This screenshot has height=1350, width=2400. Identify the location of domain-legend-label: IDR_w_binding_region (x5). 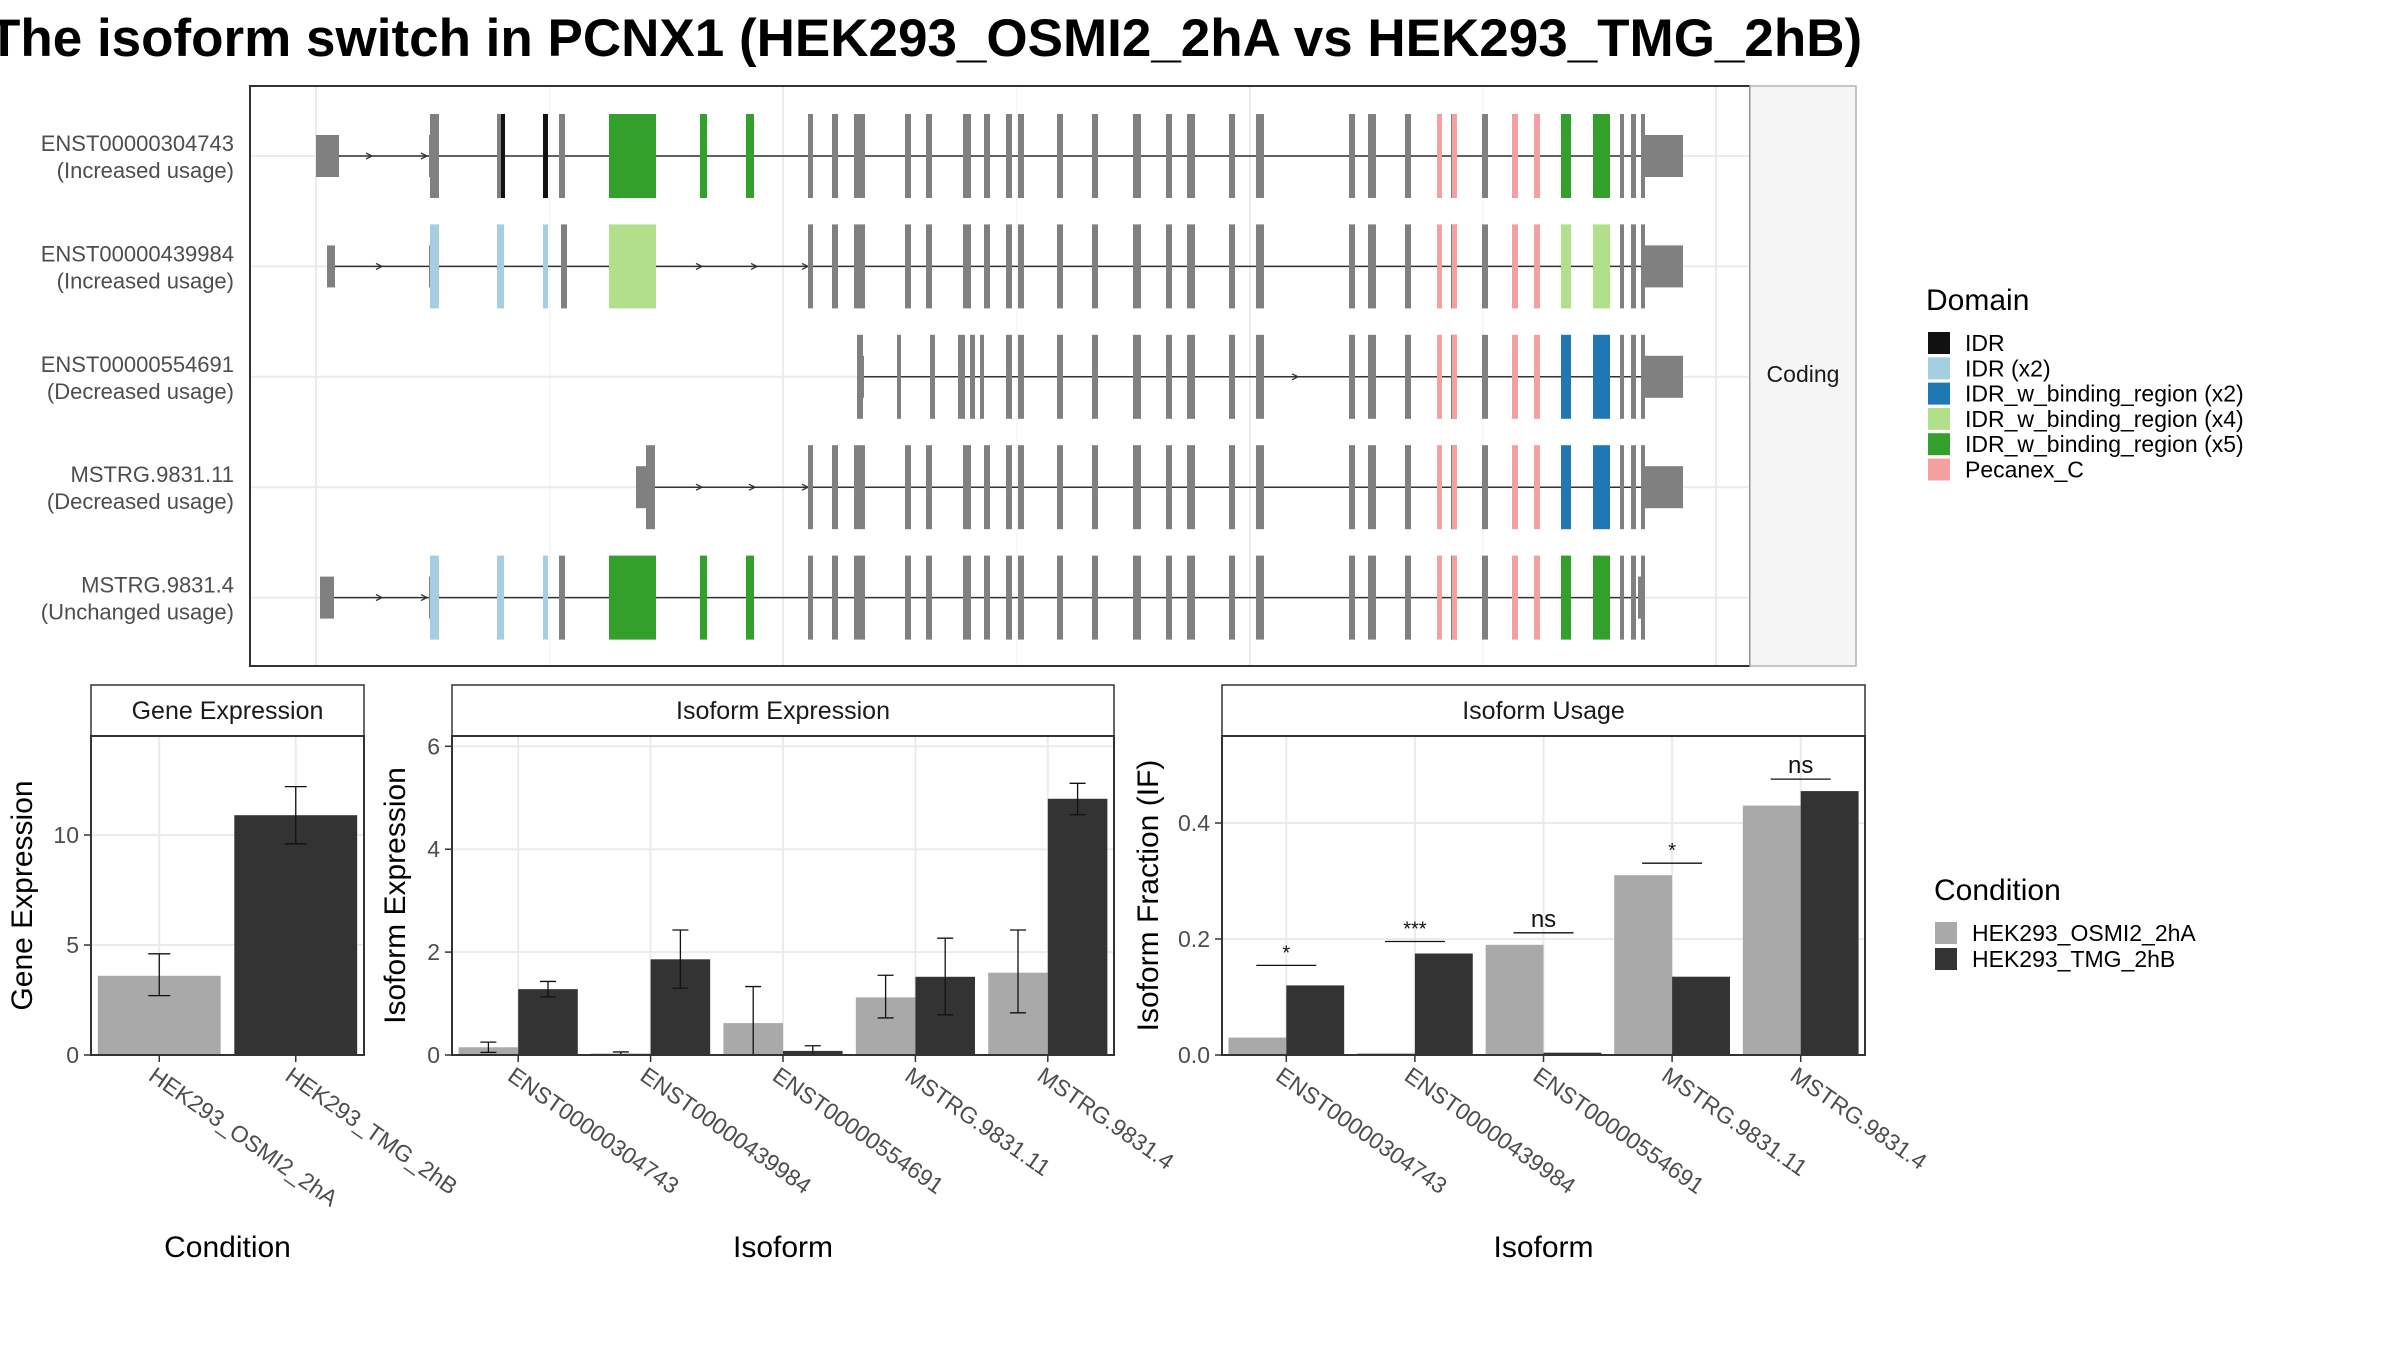
(2104, 444).